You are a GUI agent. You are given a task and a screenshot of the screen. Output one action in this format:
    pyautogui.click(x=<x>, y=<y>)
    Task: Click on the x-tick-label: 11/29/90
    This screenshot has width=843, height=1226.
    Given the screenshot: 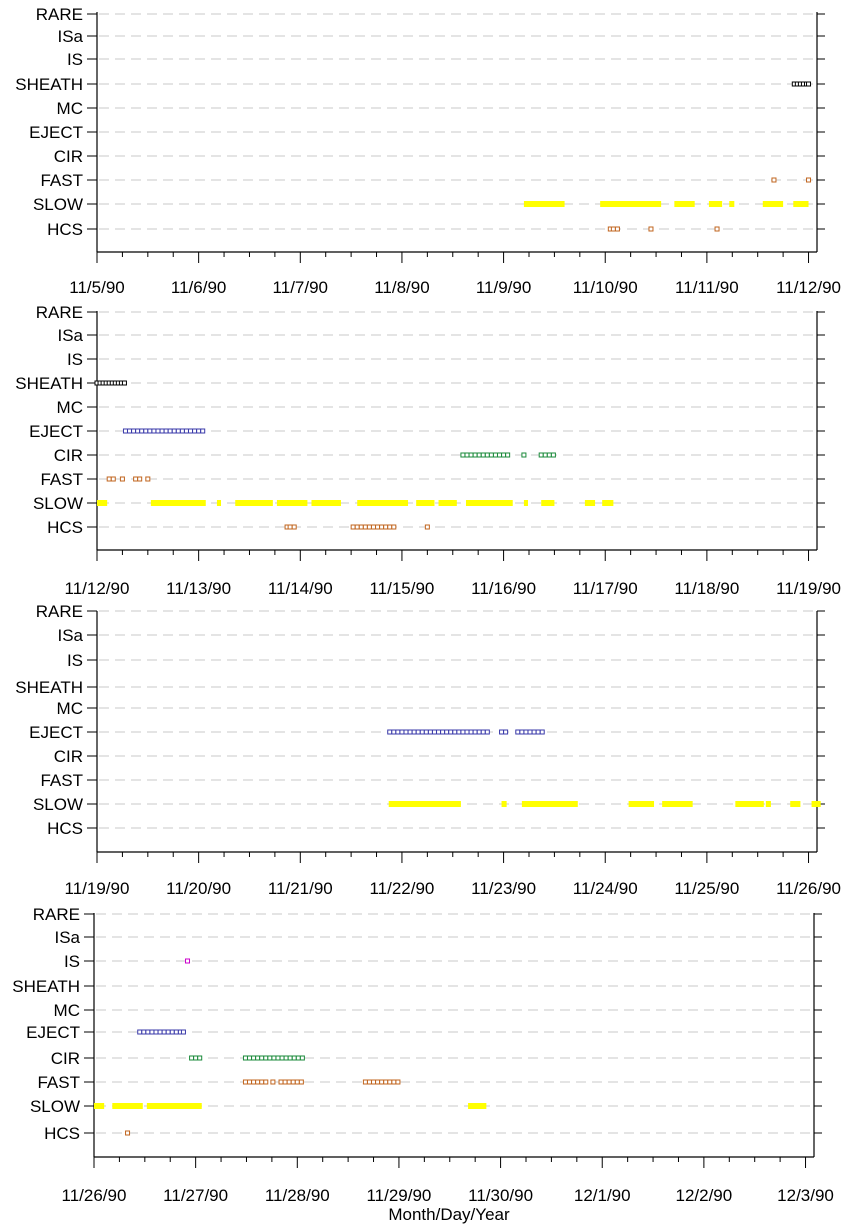 What is the action you would take?
    pyautogui.click(x=398, y=1195)
    